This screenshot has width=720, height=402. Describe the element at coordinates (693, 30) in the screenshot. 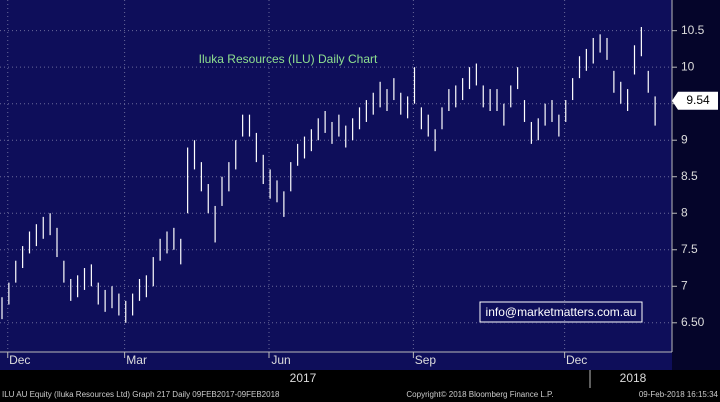

I see `y-tick-label: 10.5` at that location.